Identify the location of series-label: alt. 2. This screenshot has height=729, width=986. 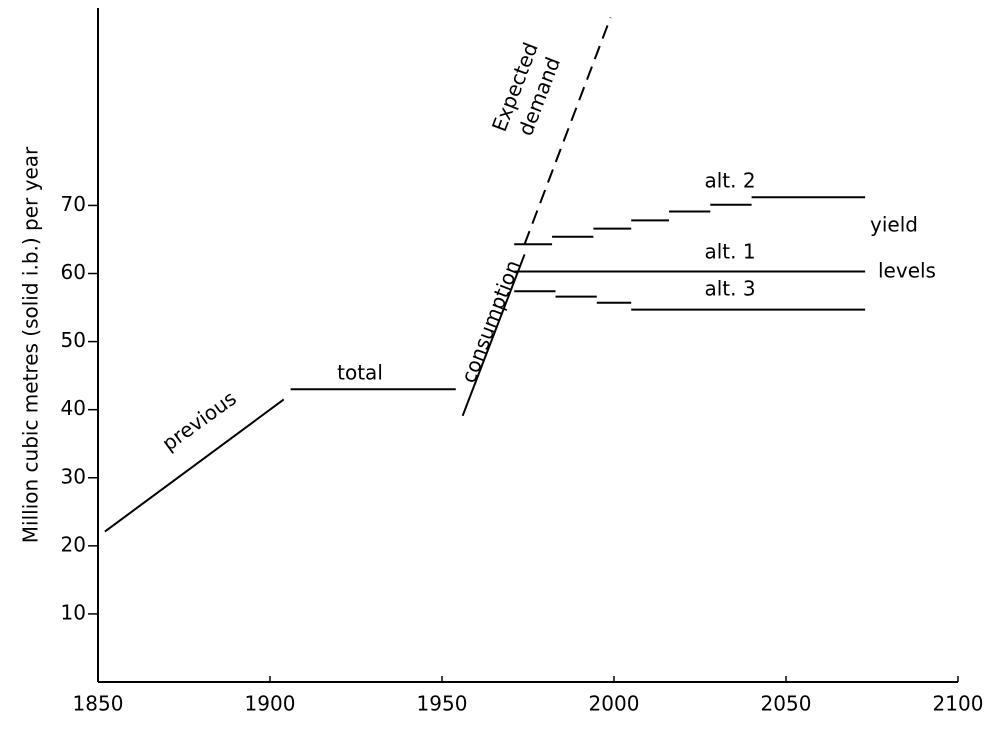
(729, 181).